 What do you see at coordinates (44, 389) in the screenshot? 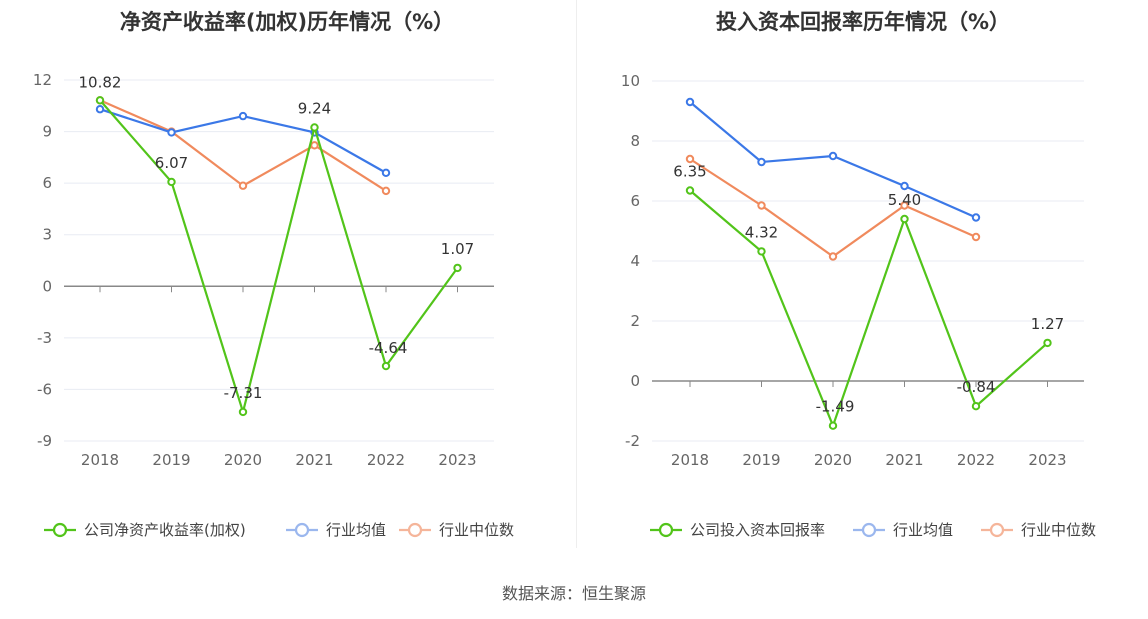
I see `y-tick-label: -6` at bounding box center [44, 389].